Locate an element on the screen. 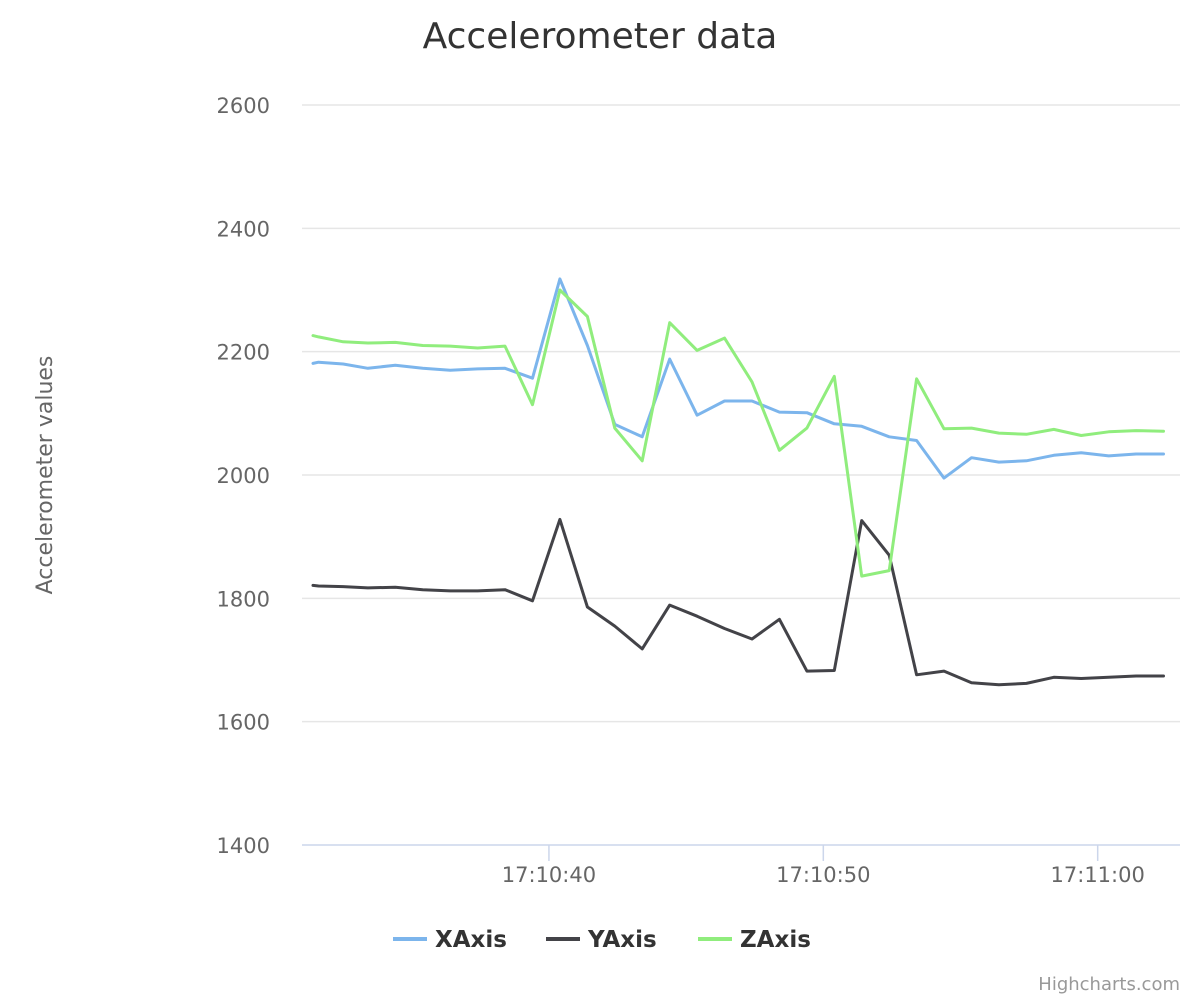  series-line-xaxis is located at coordinates (738, 378).